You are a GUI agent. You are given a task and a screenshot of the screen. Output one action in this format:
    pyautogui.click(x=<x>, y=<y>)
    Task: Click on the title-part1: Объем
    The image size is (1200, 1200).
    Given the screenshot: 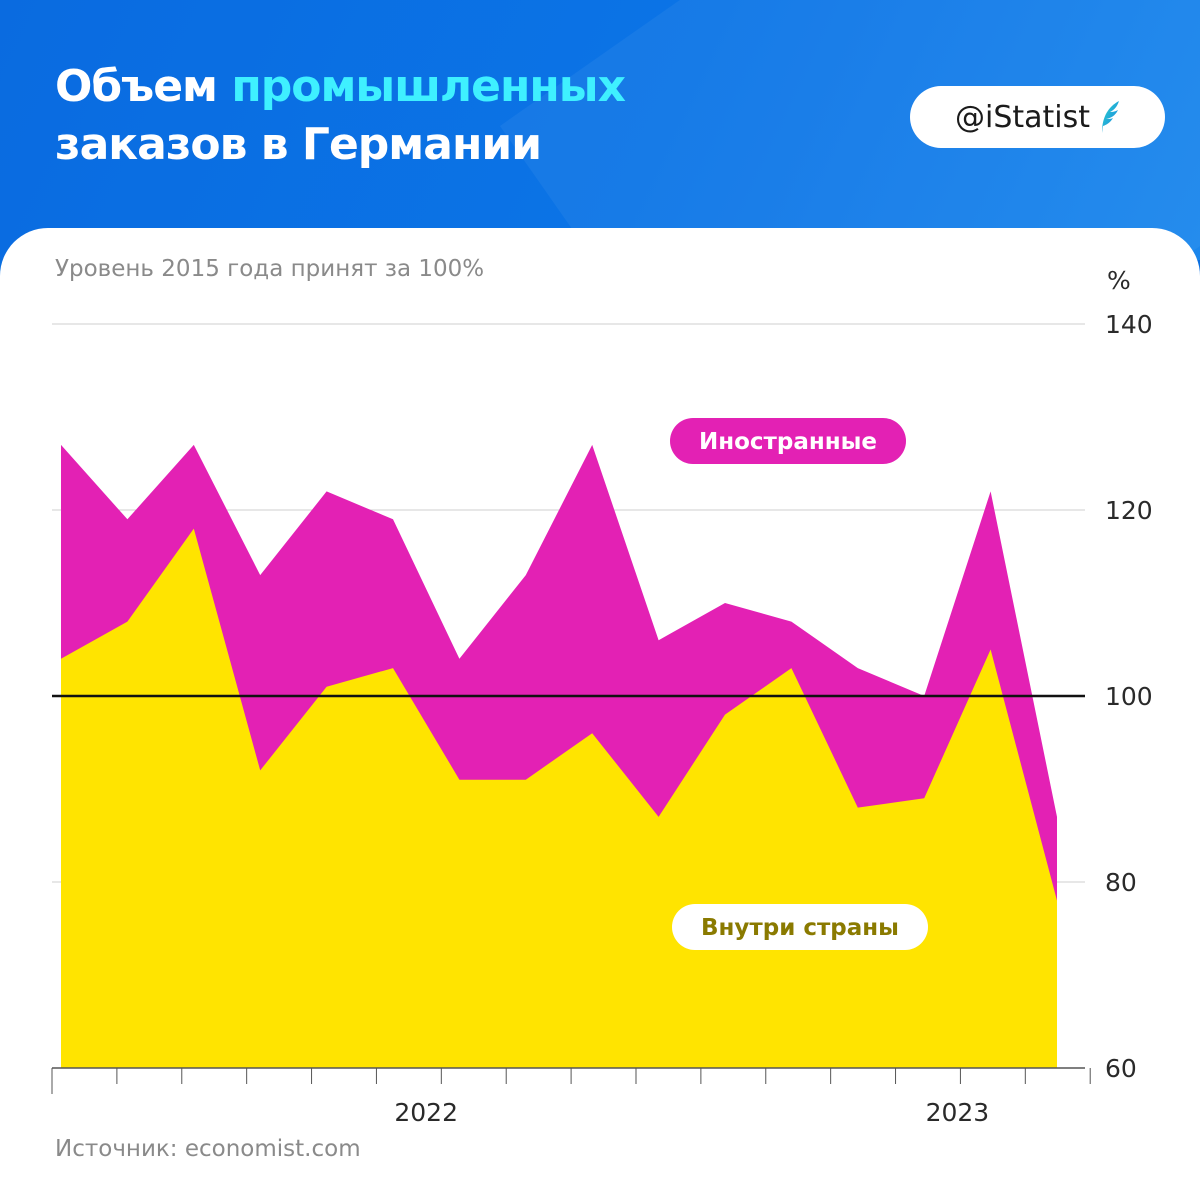 What is the action you would take?
    pyautogui.click(x=143, y=86)
    